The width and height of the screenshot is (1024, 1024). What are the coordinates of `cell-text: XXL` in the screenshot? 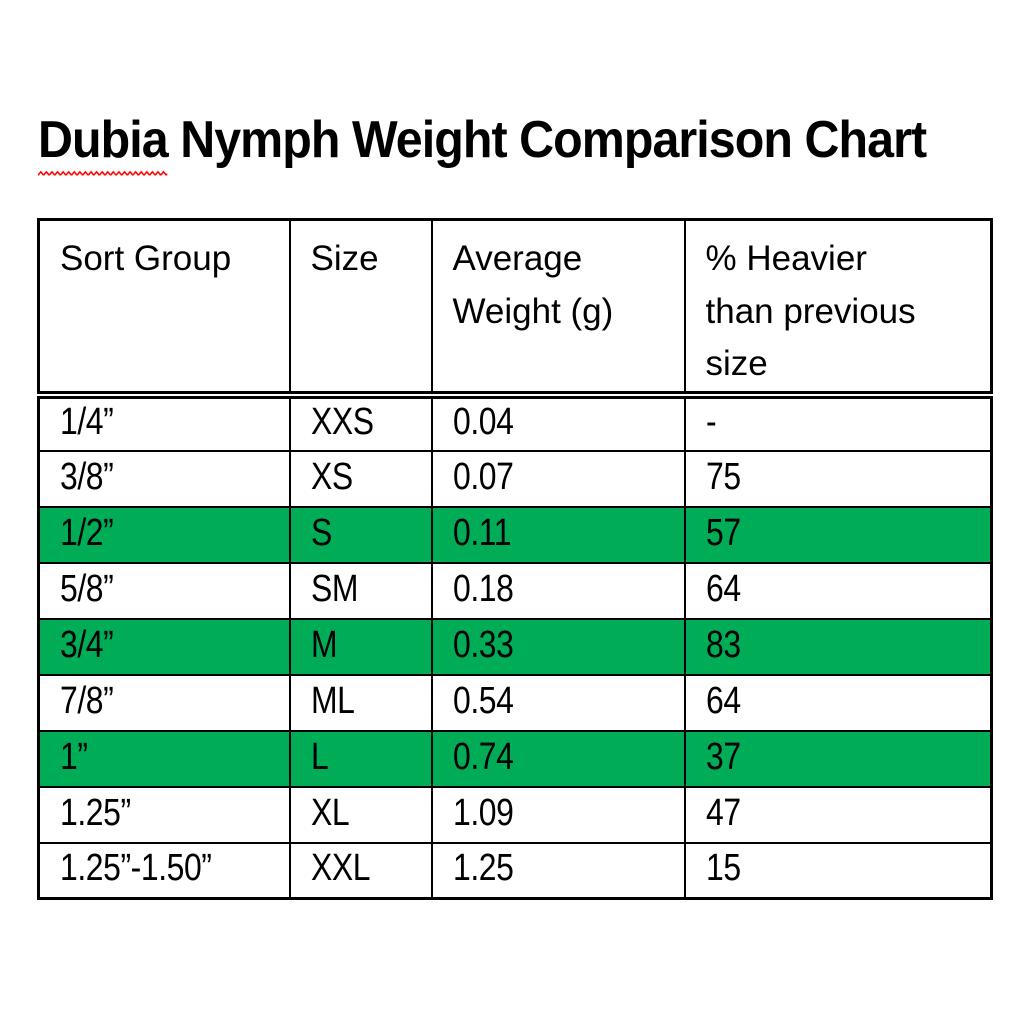 It's located at (340, 868).